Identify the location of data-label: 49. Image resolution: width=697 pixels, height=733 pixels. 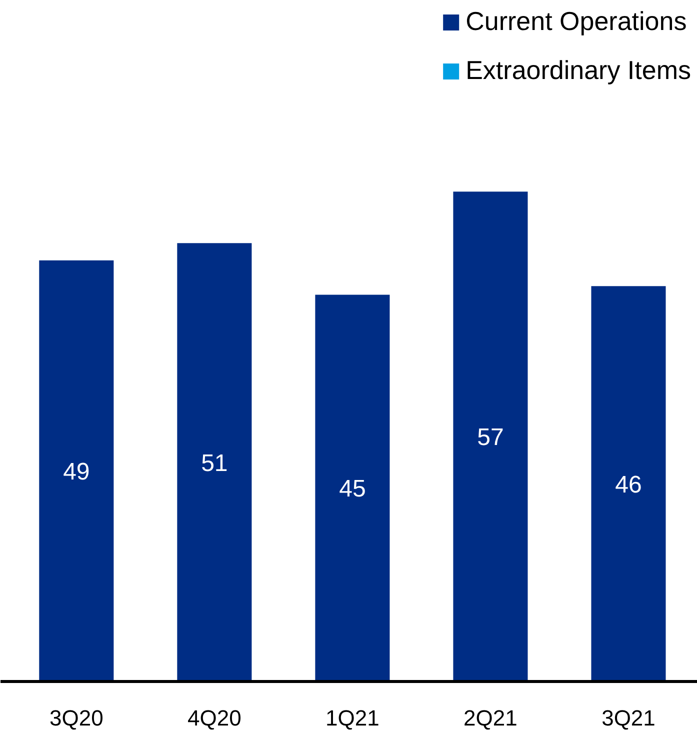
(76, 472).